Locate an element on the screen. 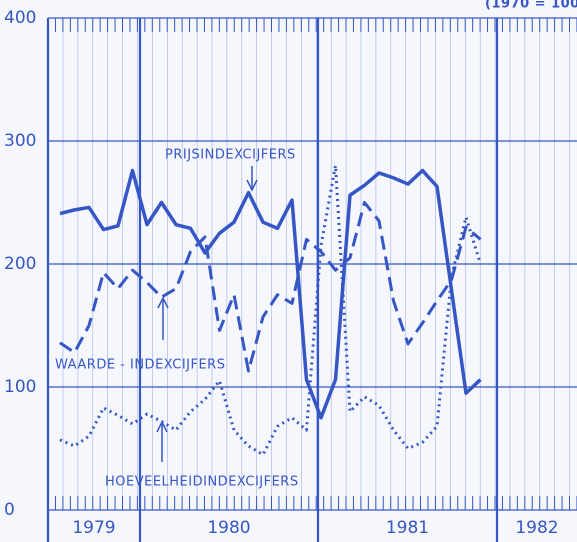 The image size is (577, 542). series-label: HOEVEELHEIDINDEXCIJFERS is located at coordinates (202, 482).